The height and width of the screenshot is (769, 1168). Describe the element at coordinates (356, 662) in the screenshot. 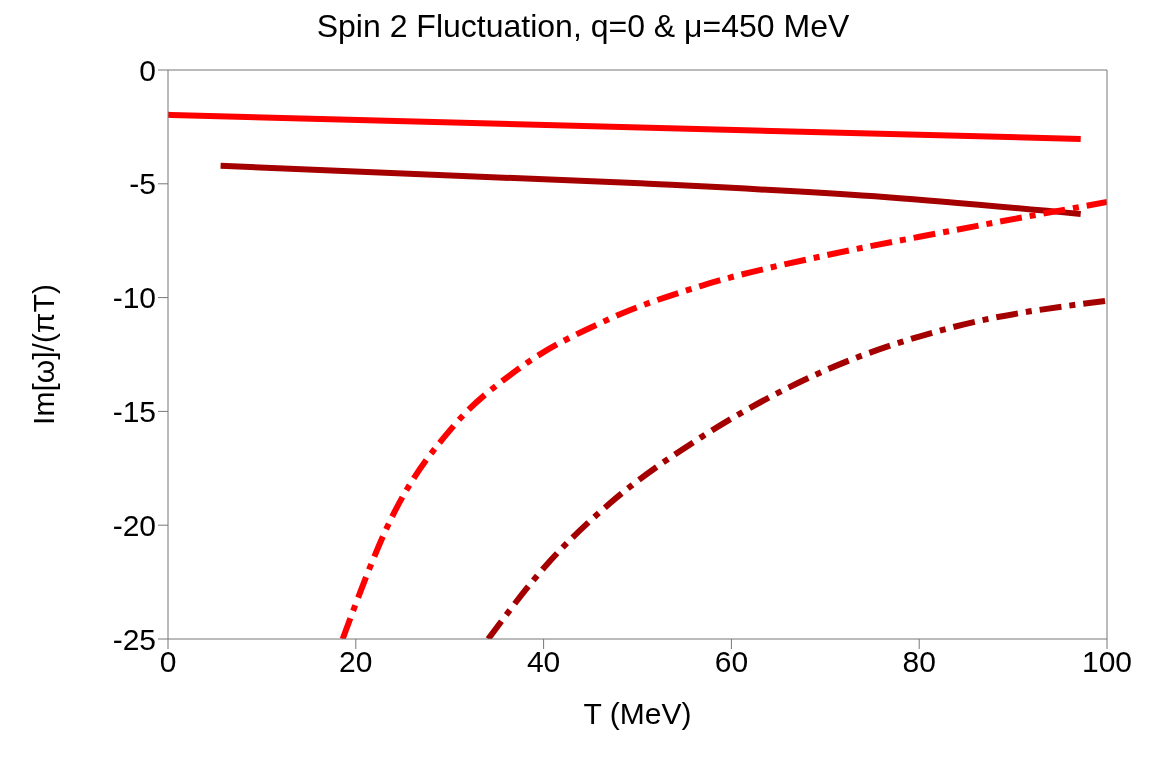

I see `x-tick-label: 20` at that location.